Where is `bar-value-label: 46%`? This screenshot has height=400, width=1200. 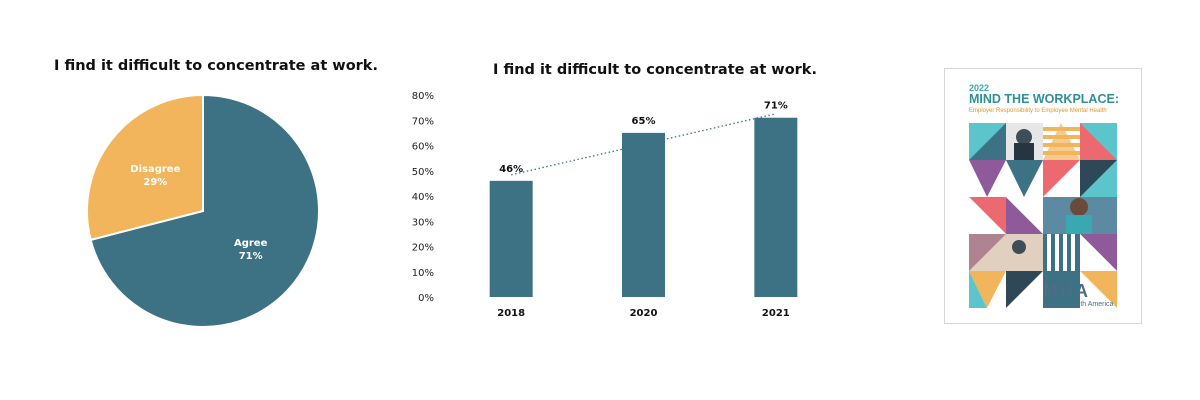
bar-value-label: 46% is located at coordinates (511, 169).